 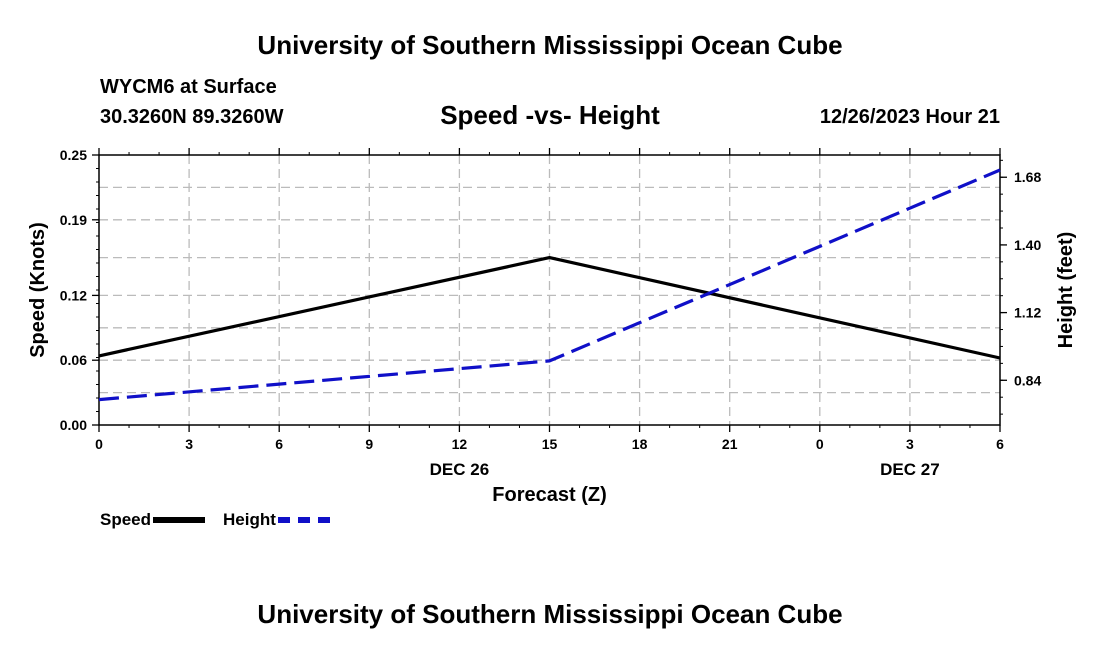 I want to click on station-label: WYCM6 at Surface, so click(x=188, y=87).